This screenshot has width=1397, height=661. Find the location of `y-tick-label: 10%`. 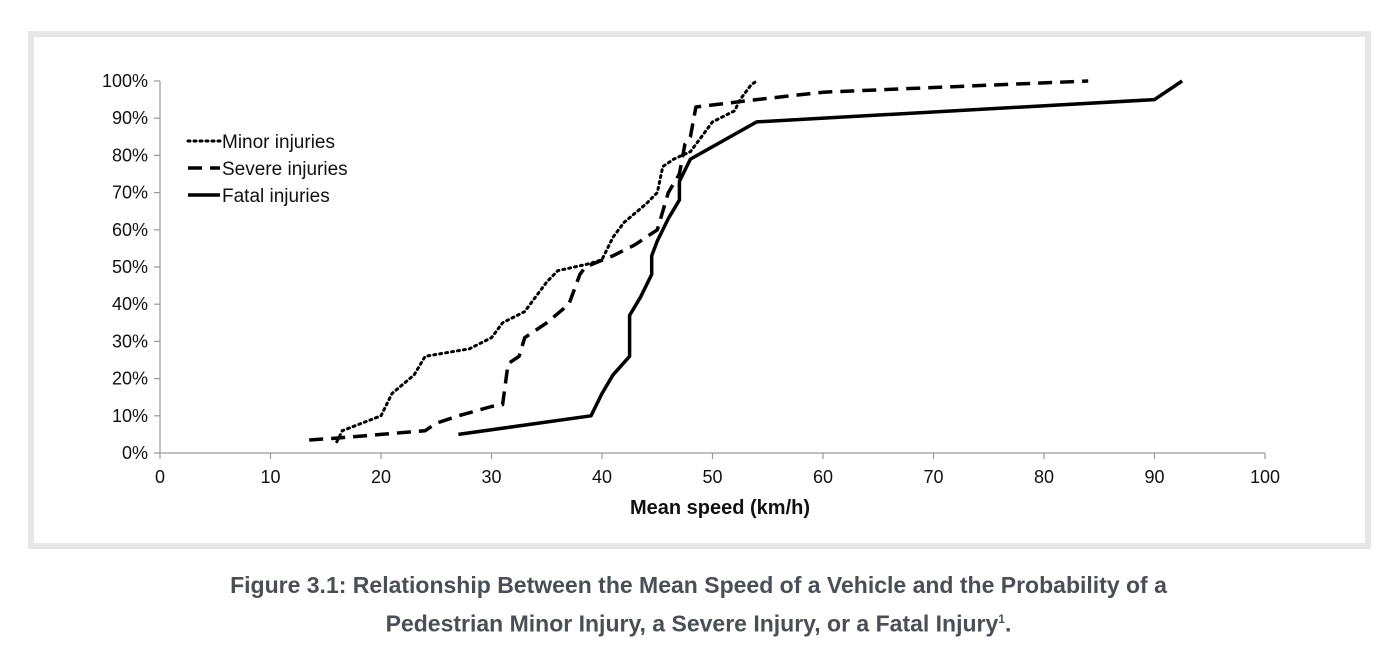

y-tick-label: 10% is located at coordinates (130, 416).